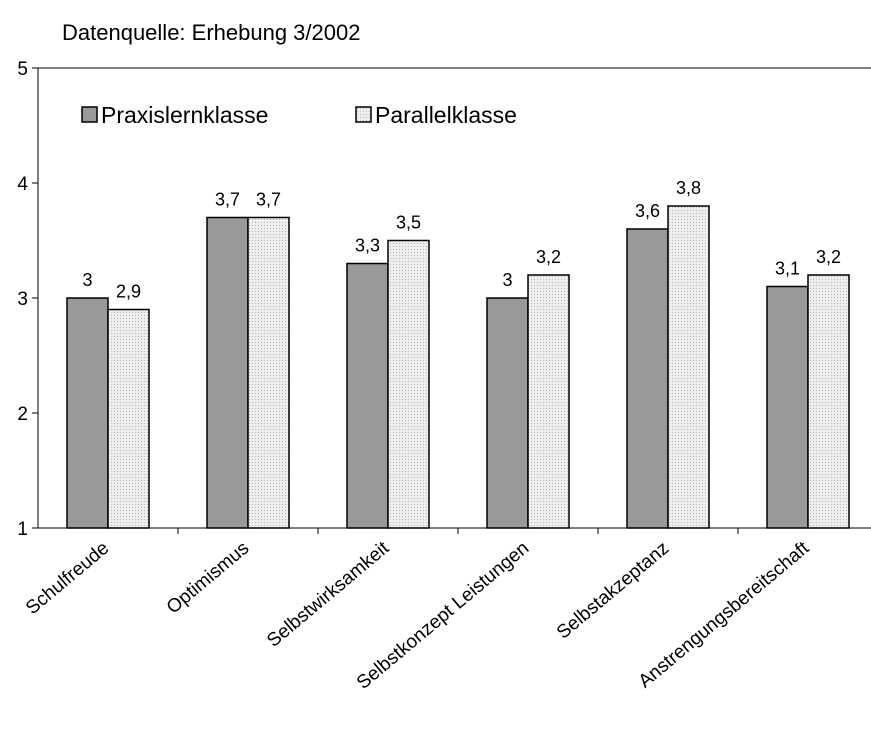 The width and height of the screenshot is (871, 731). What do you see at coordinates (208, 578) in the screenshot?
I see `x-tick-label: Optimismus` at bounding box center [208, 578].